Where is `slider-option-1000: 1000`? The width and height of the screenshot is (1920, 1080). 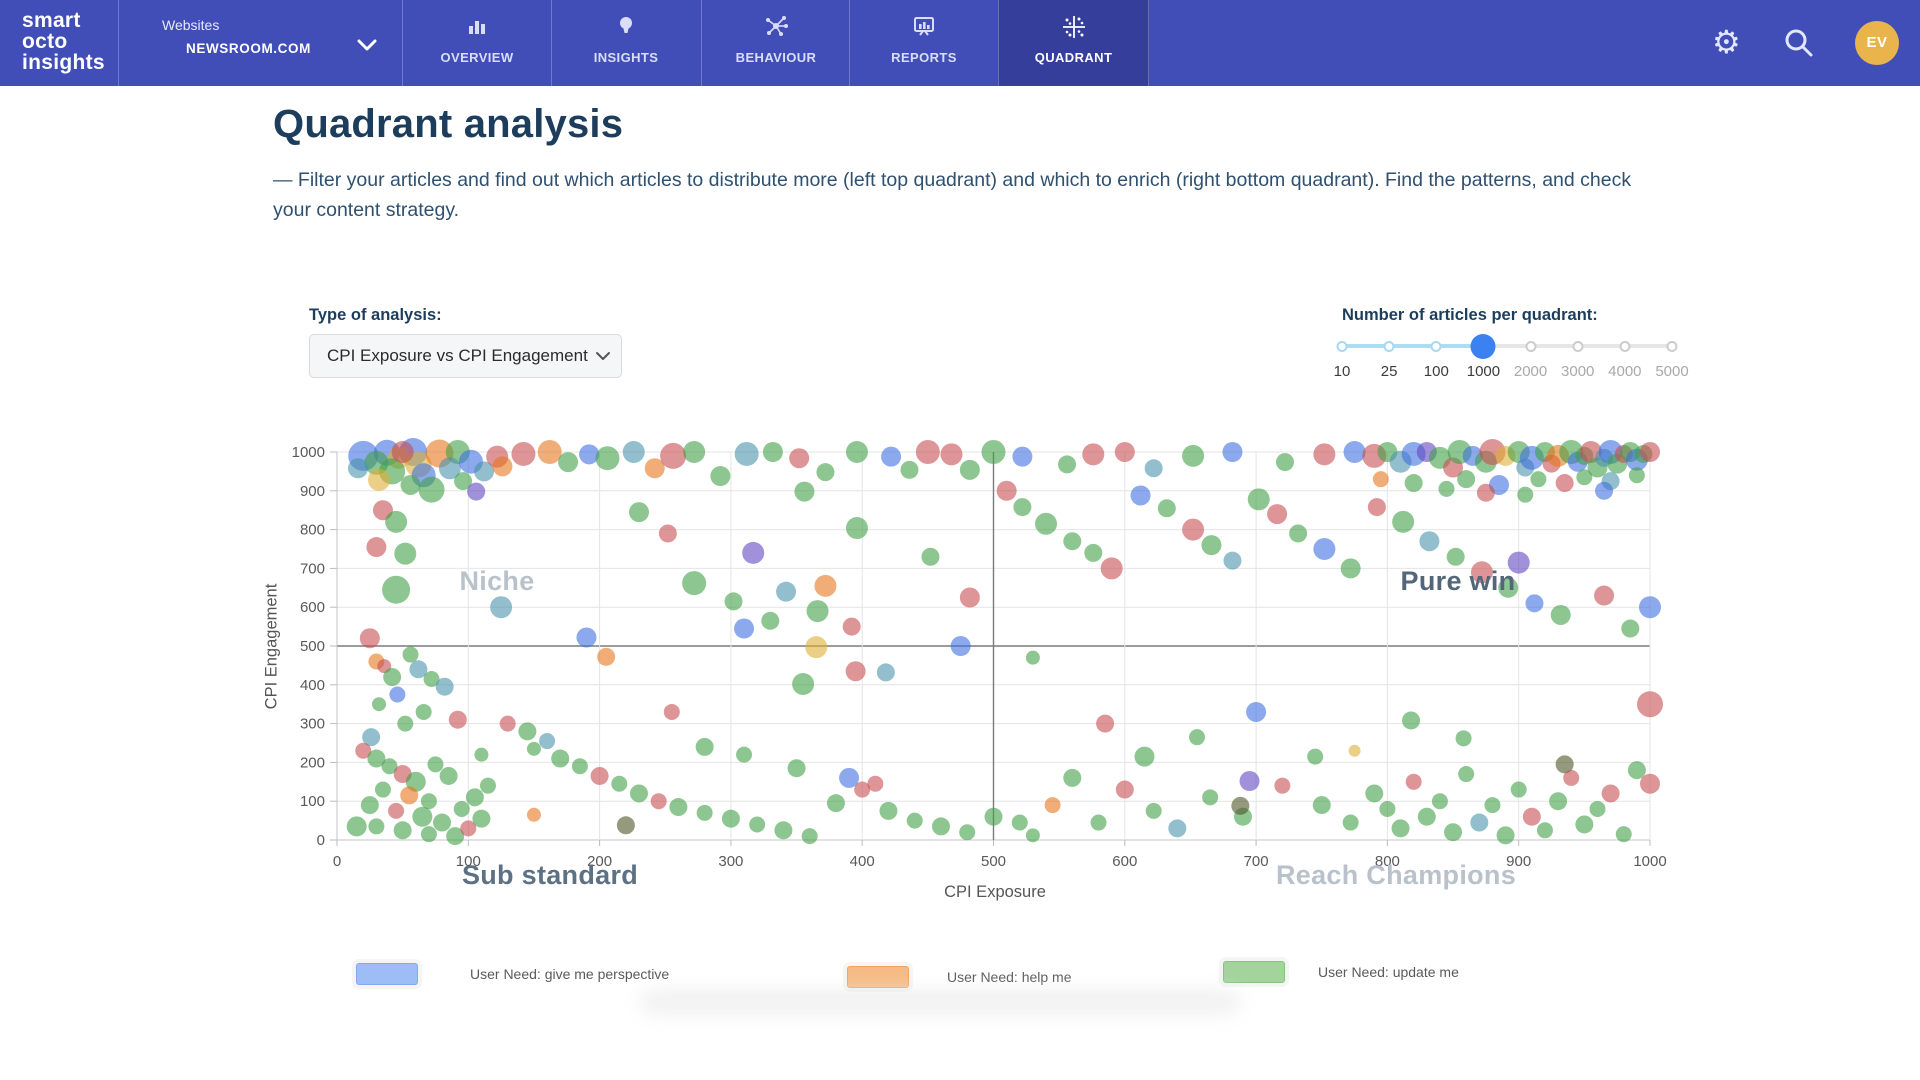
slider-option-1000: 1000 is located at coordinates (1483, 371).